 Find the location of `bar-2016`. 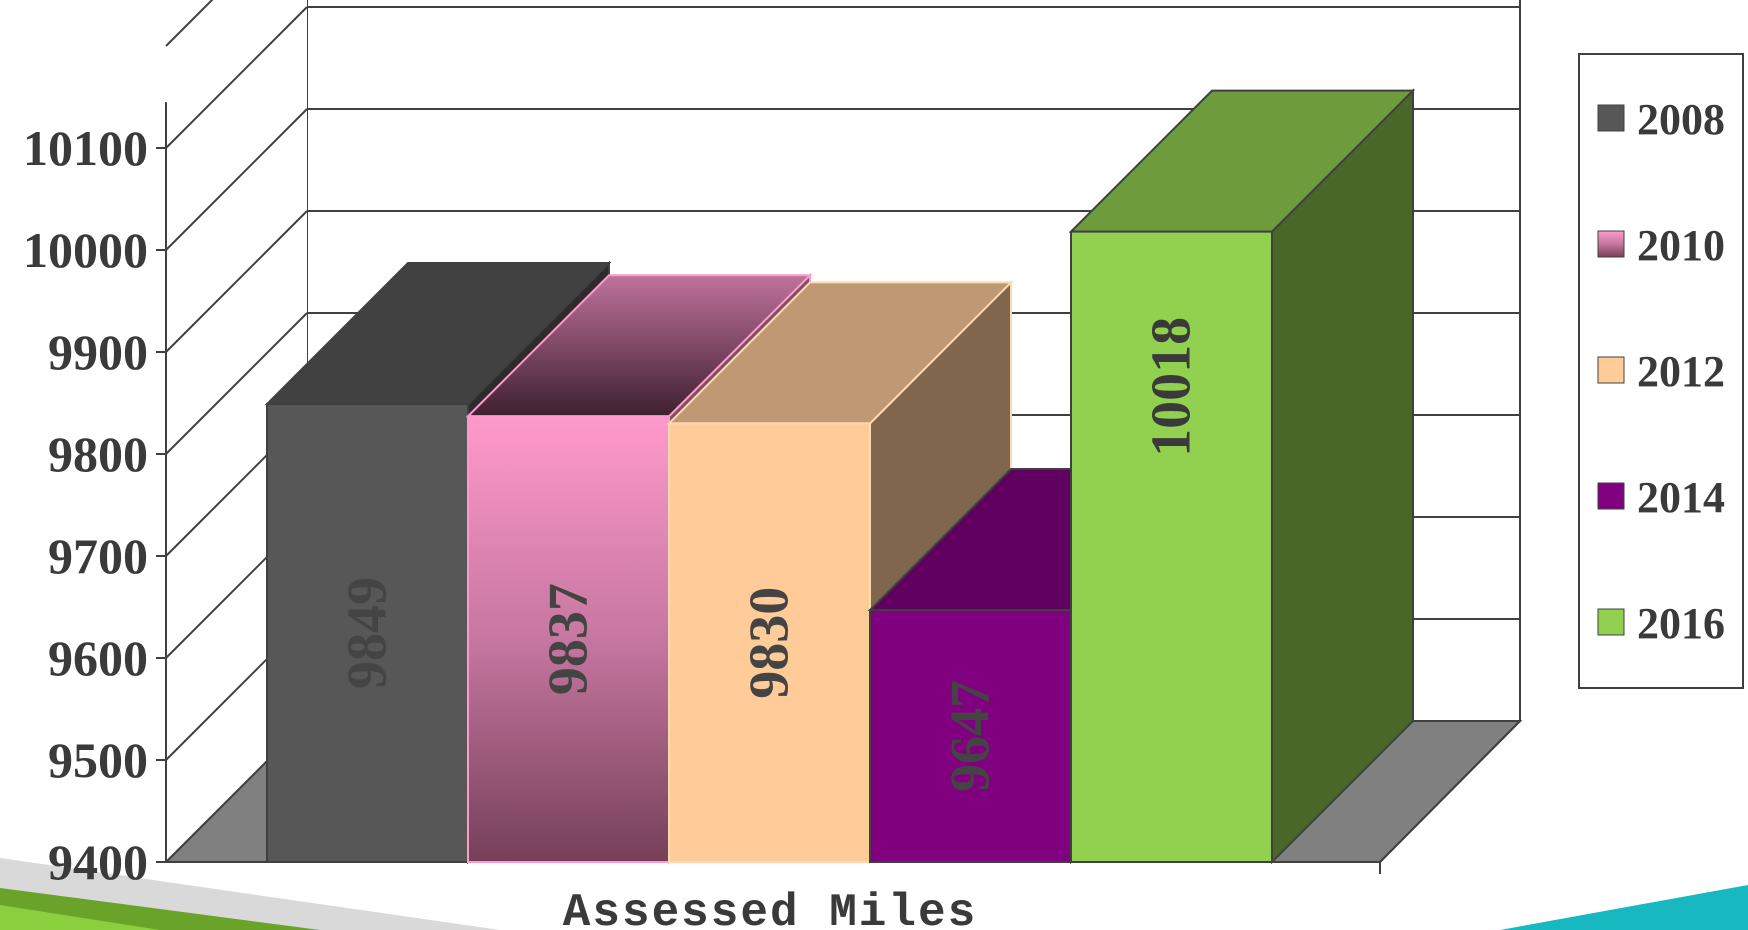

bar-2016 is located at coordinates (1171, 546).